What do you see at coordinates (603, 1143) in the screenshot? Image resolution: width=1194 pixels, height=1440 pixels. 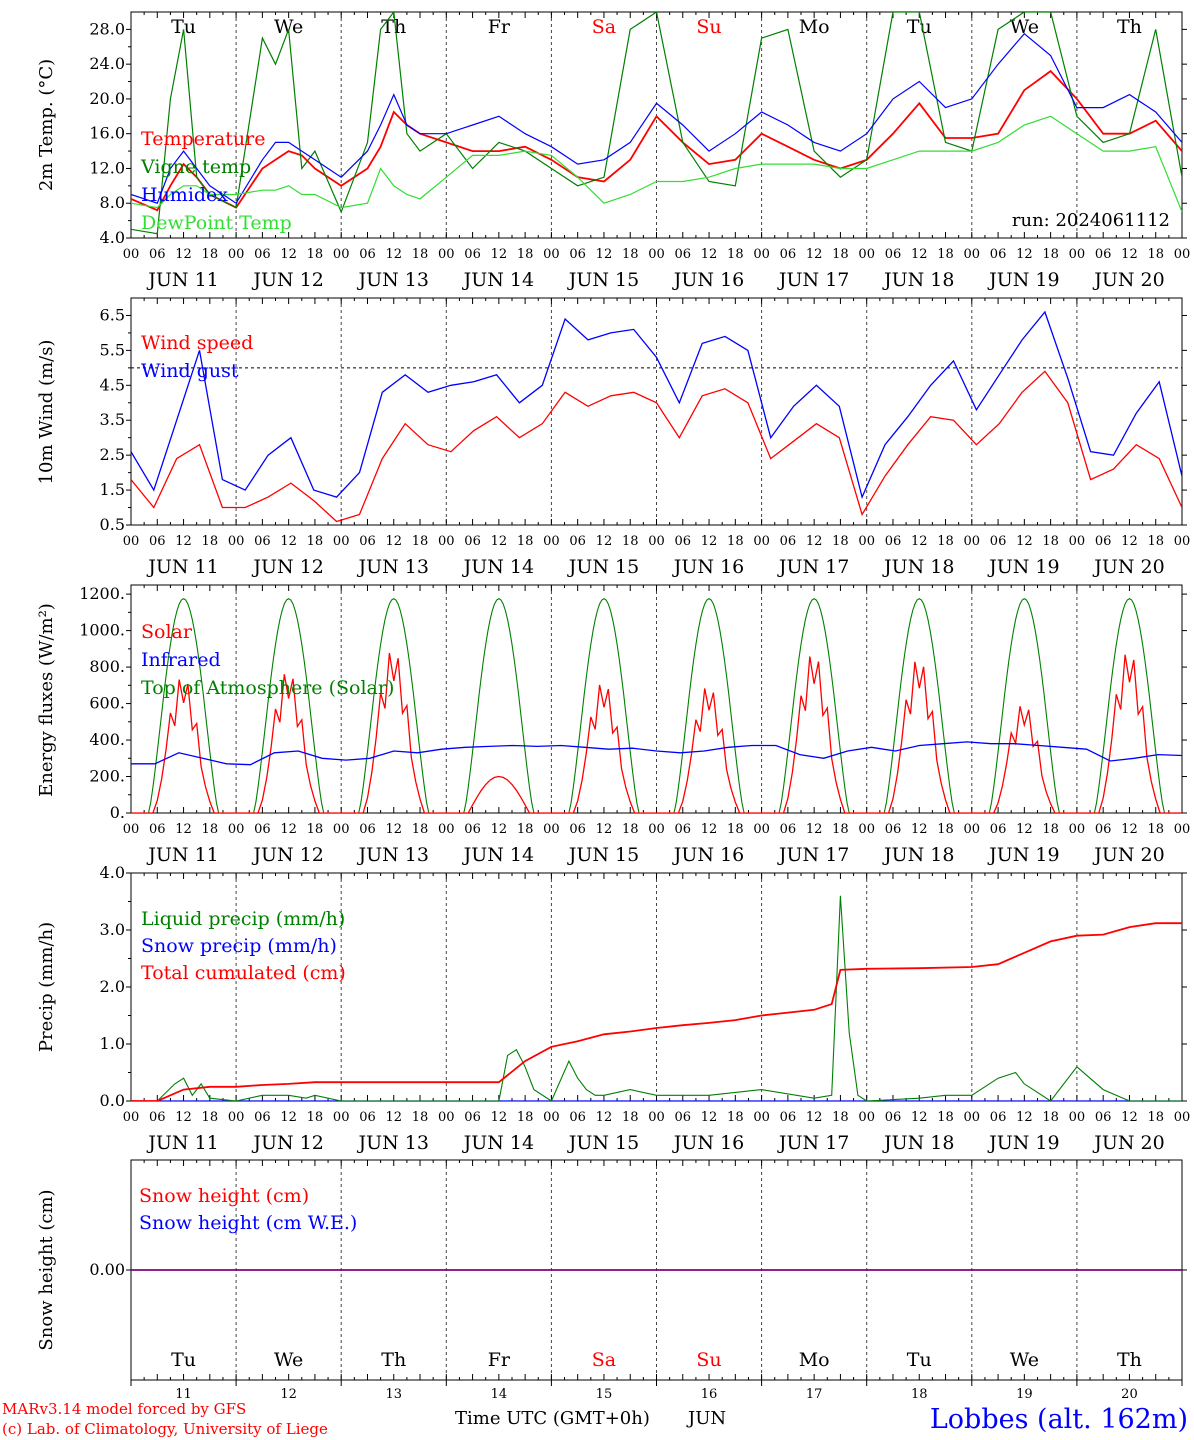 I see `day-label: JUN 15` at bounding box center [603, 1143].